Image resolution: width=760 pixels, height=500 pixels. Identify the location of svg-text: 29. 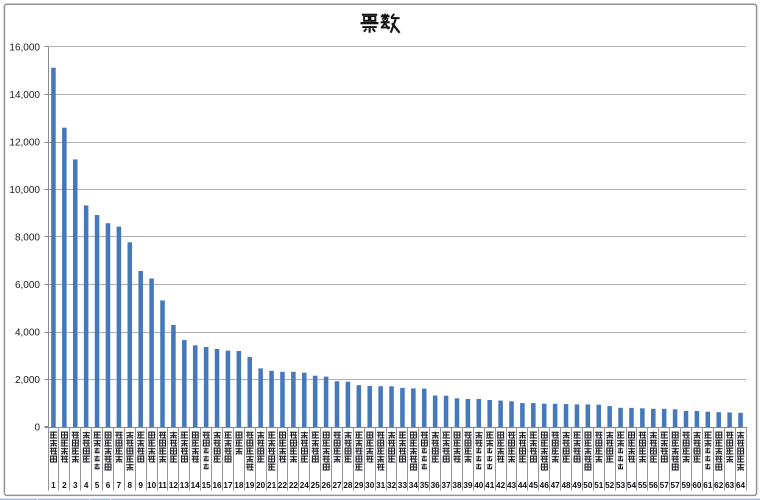
(359, 485).